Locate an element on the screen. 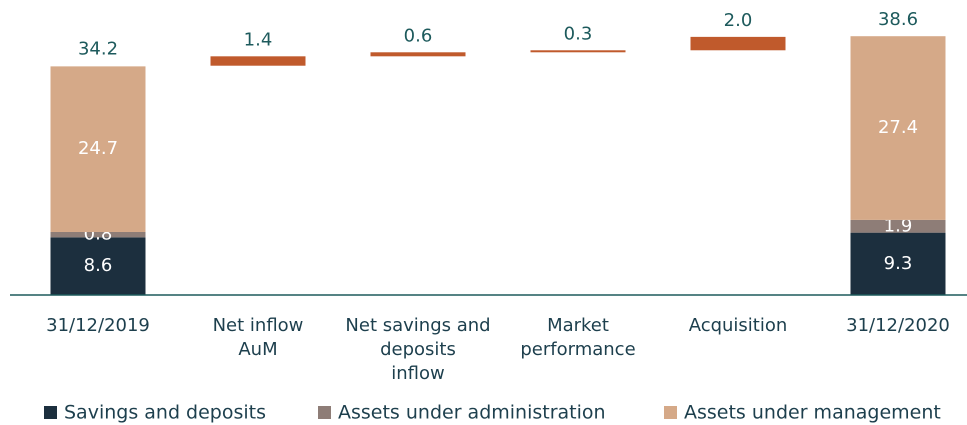 The width and height of the screenshot is (967, 425). total-label: 38.6 is located at coordinates (898, 19).